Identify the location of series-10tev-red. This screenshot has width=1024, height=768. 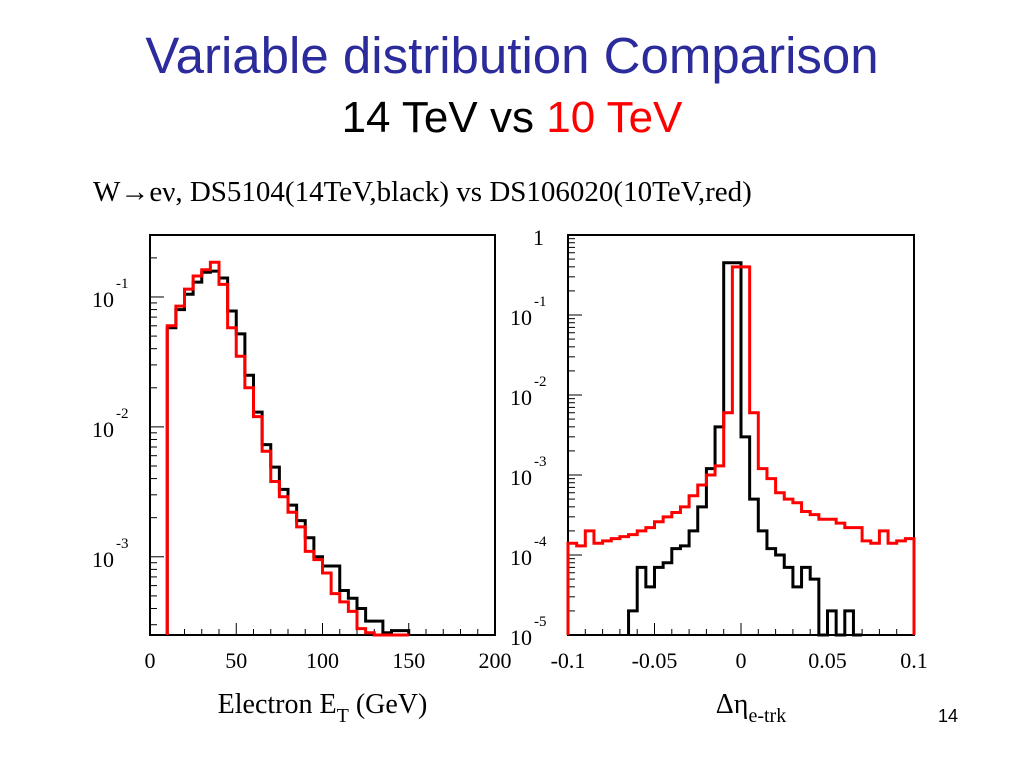
(287, 448).